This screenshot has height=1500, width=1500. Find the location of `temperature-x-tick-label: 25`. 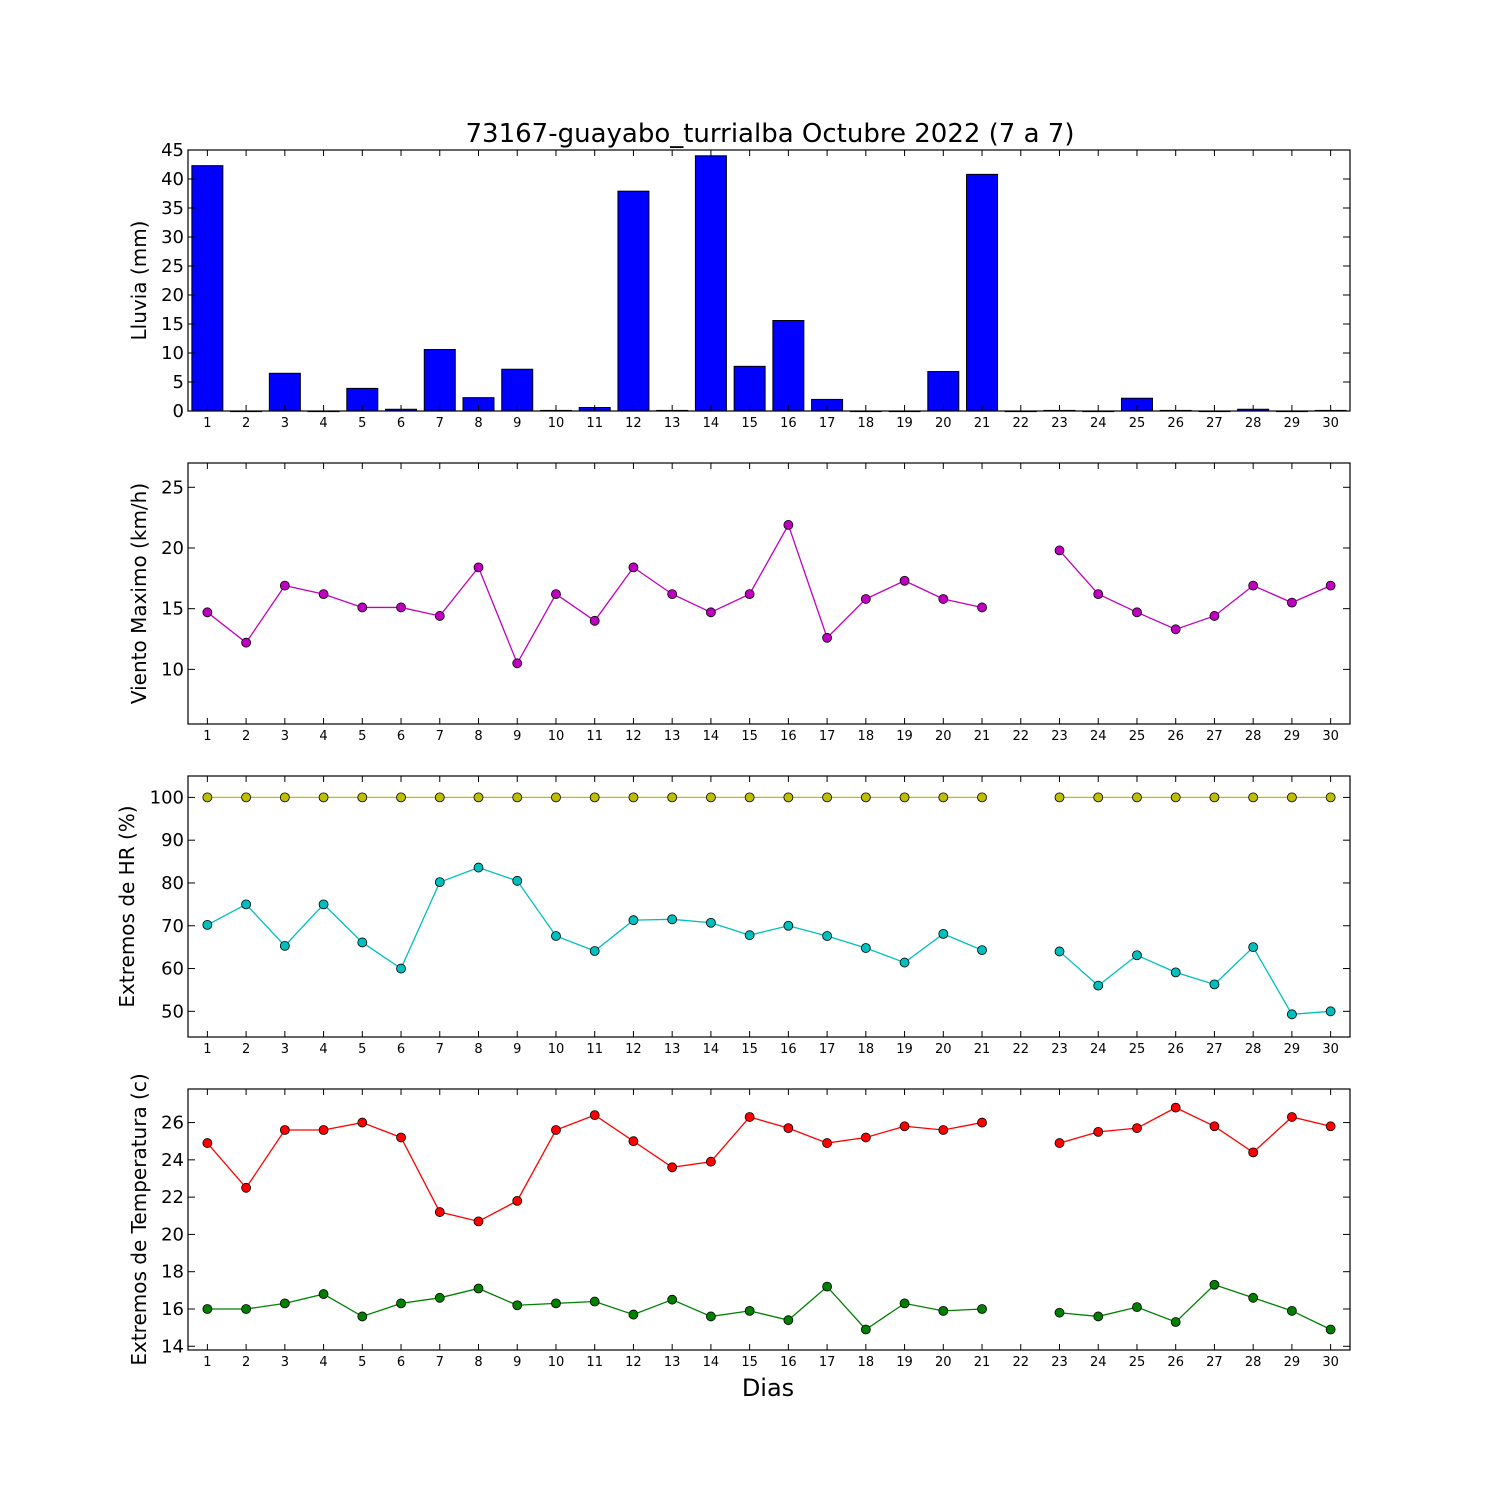

temperature-x-tick-label: 25 is located at coordinates (1137, 1362).